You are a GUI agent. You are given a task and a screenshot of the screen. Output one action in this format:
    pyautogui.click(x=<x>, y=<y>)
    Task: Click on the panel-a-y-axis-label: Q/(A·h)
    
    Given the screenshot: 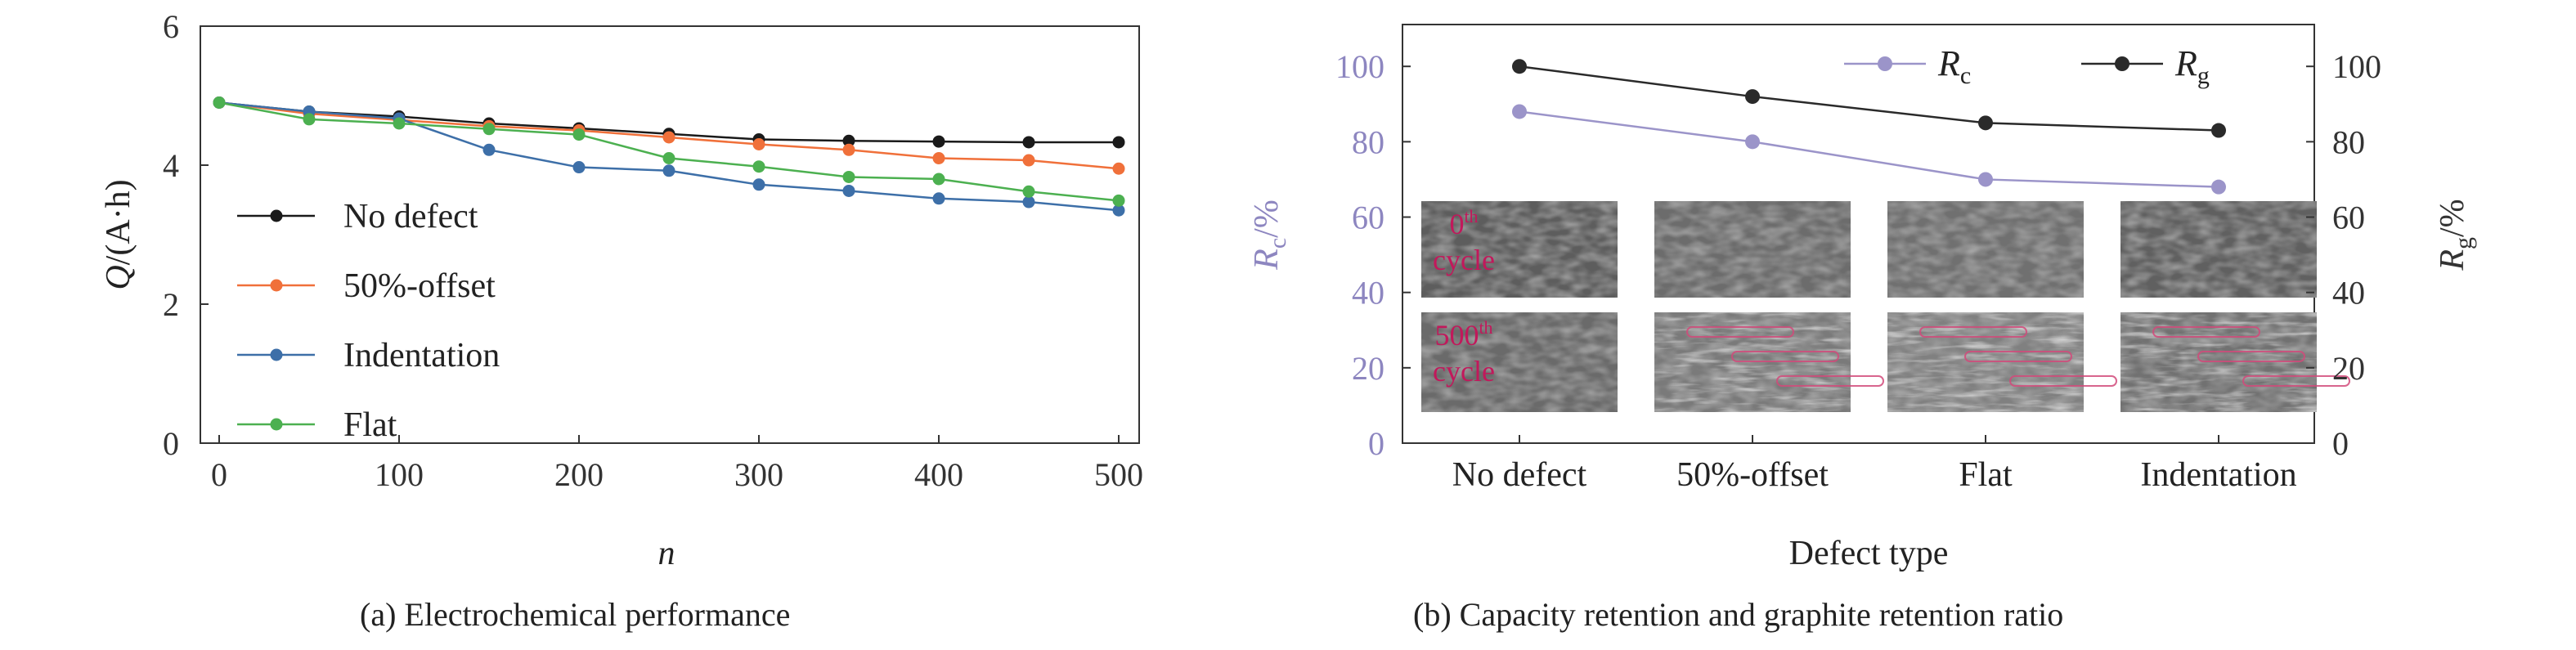 What is the action you would take?
    pyautogui.click(x=118, y=234)
    